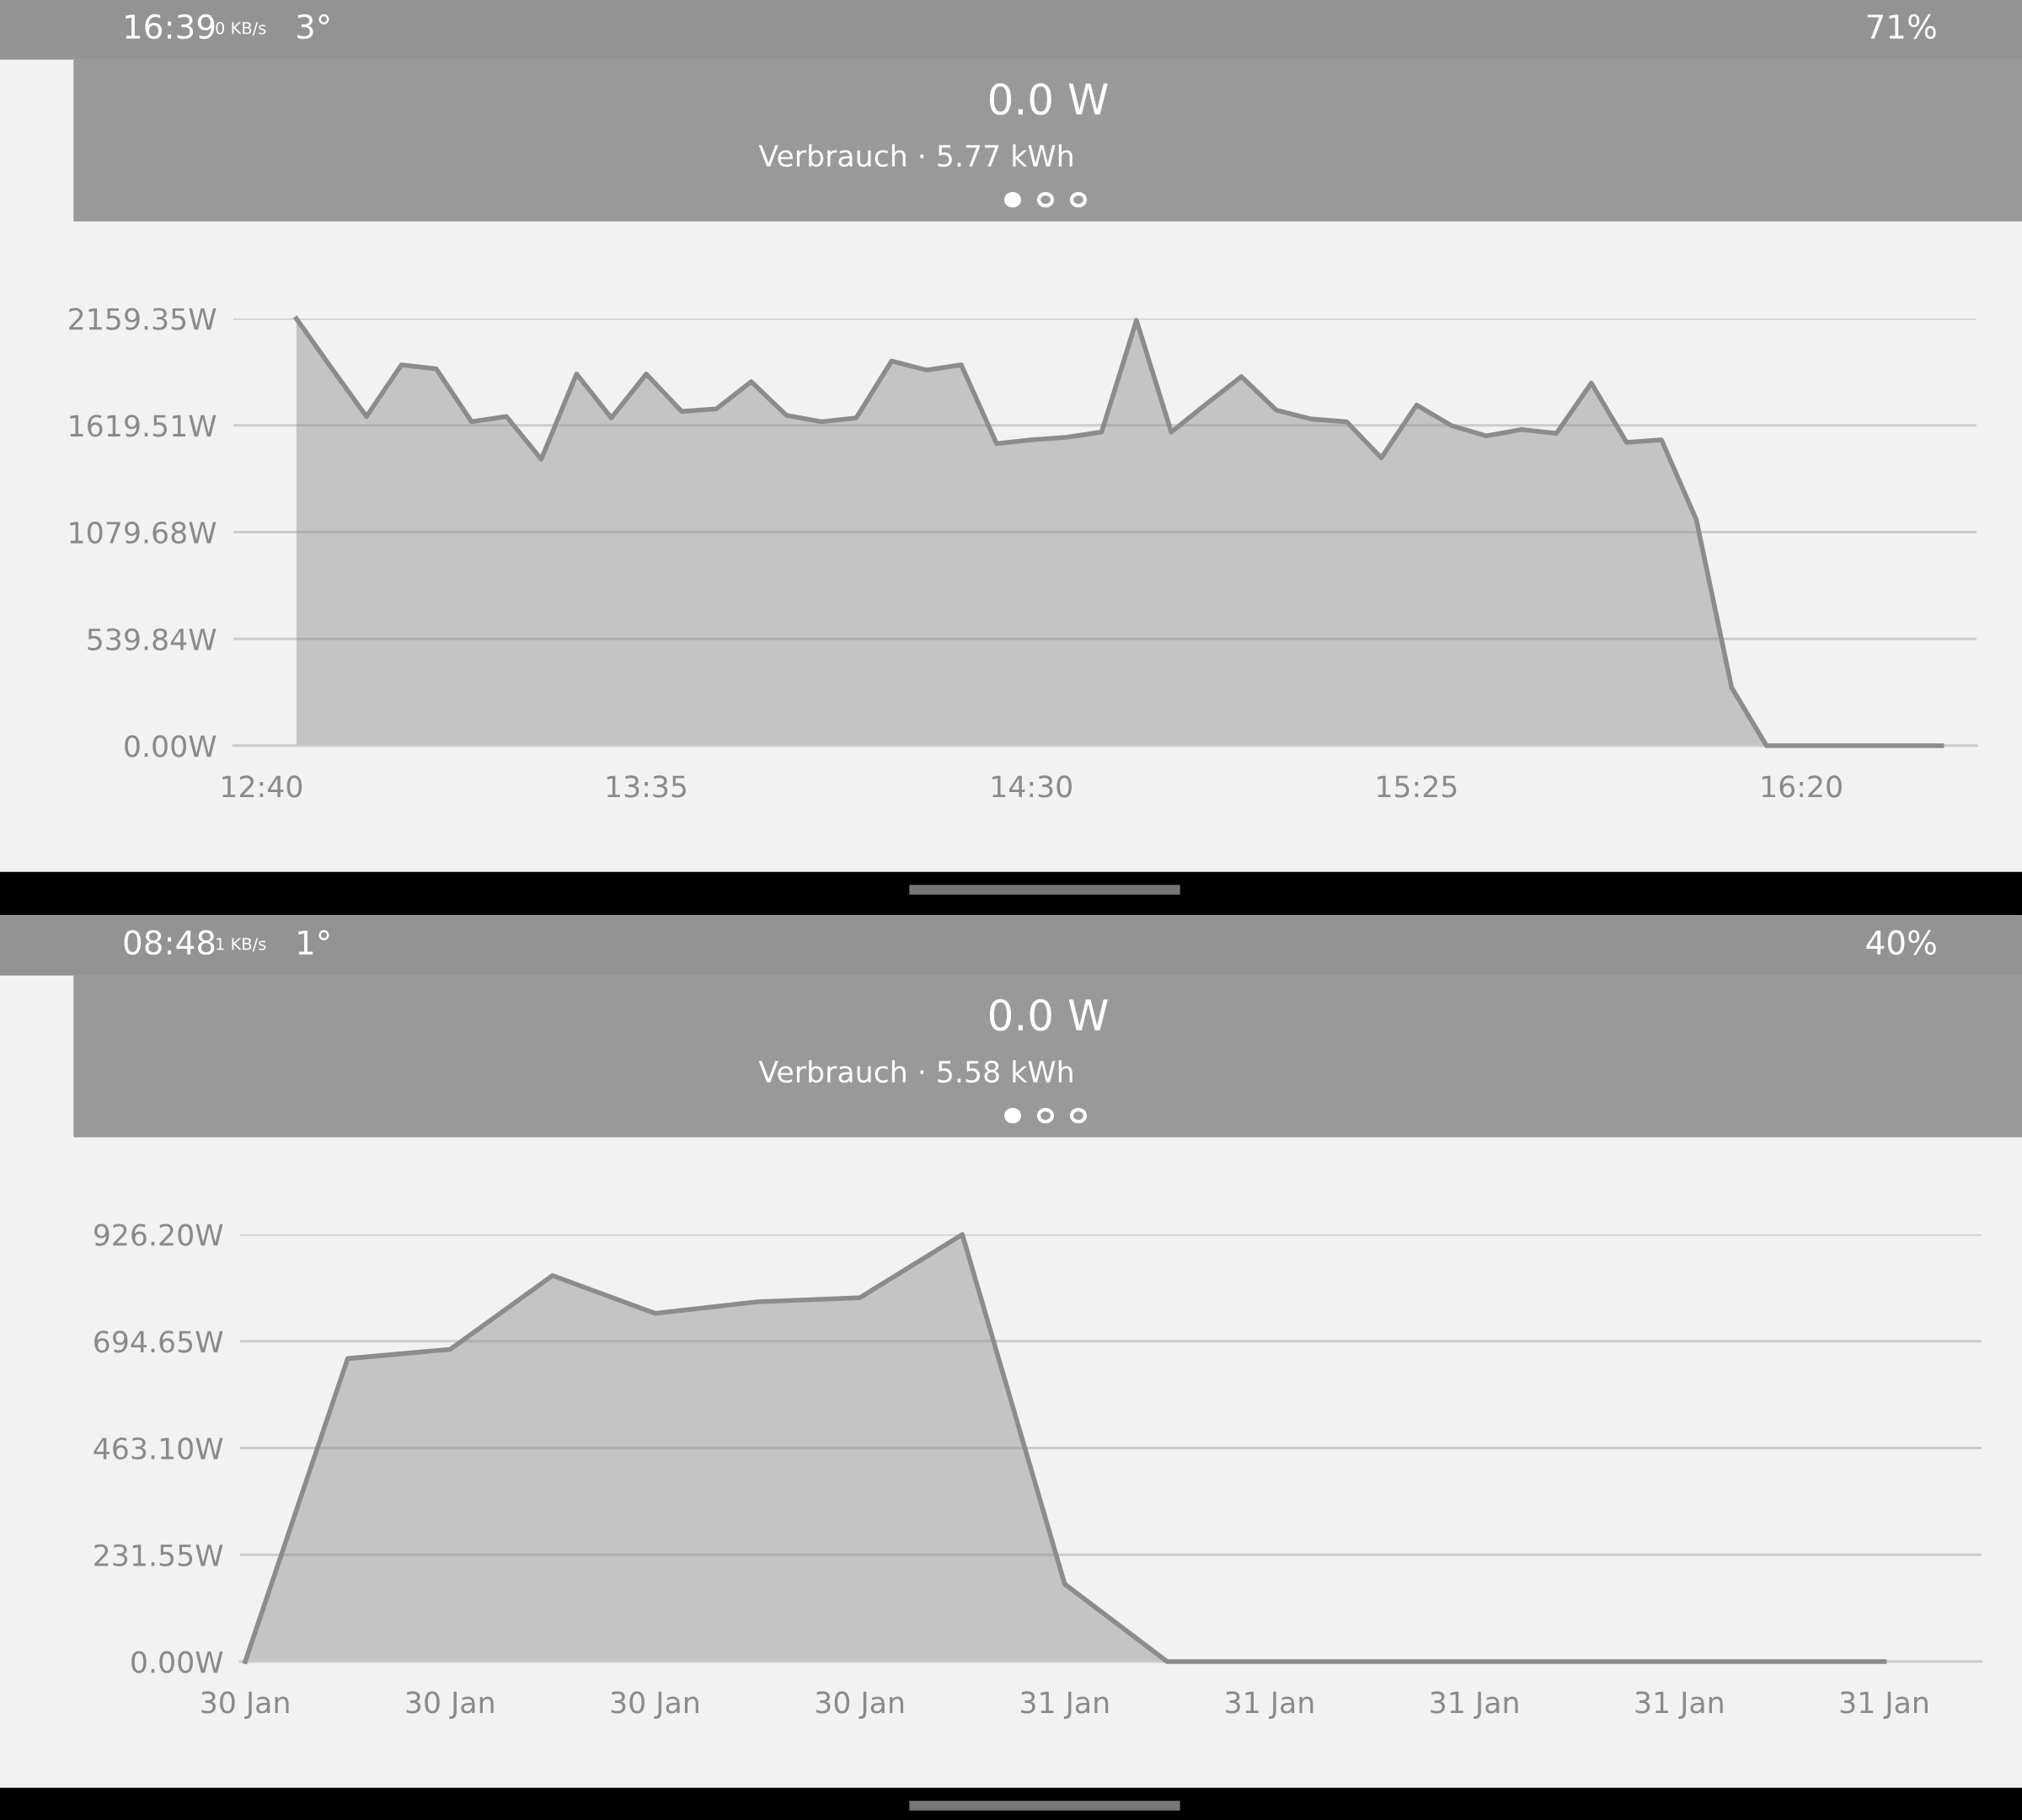  What do you see at coordinates (262, 786) in the screenshot?
I see `x-tick-label: 12:40` at bounding box center [262, 786].